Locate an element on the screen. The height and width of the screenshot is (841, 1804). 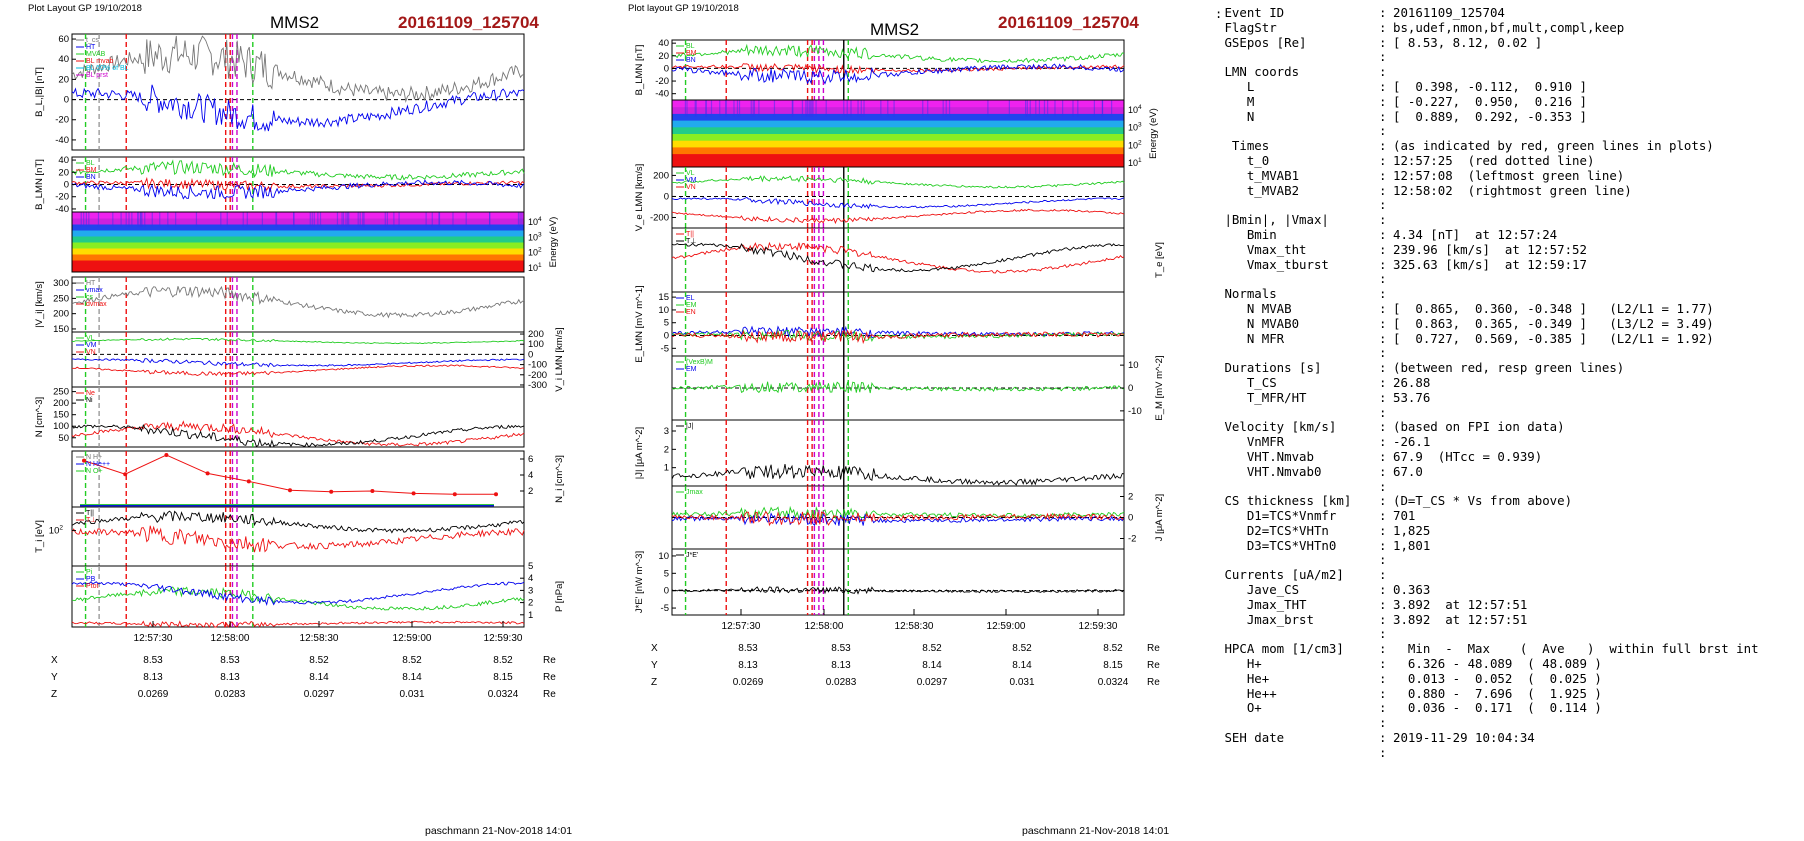
summary-key: GSEpos [Re] is located at coordinates (1262, 42).